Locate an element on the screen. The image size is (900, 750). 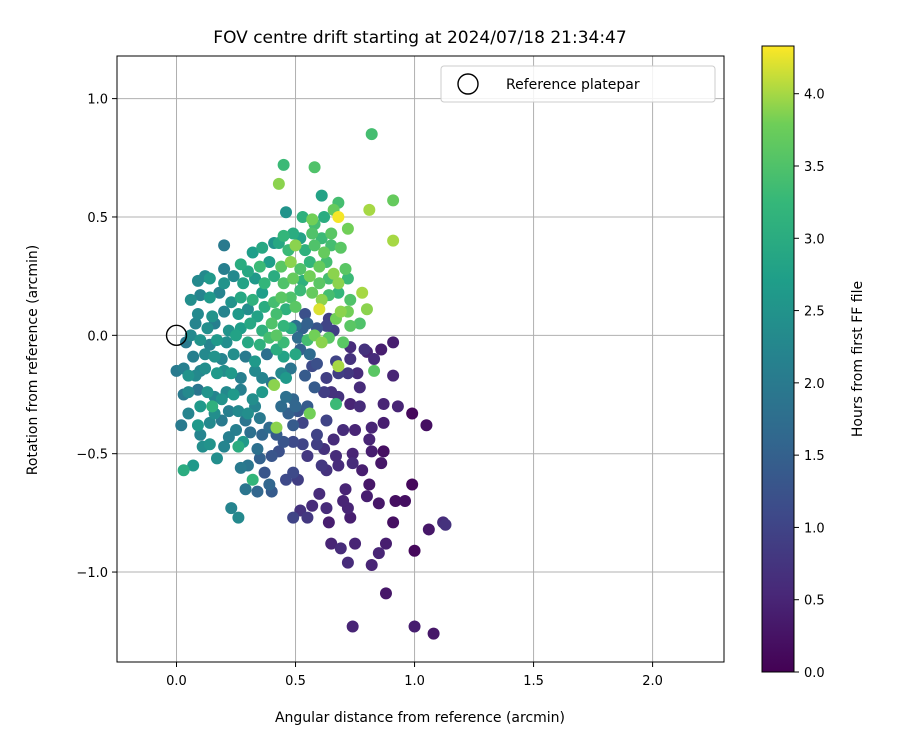
colorbar-tick-label: 1.5 is located at coordinates (814, 456).